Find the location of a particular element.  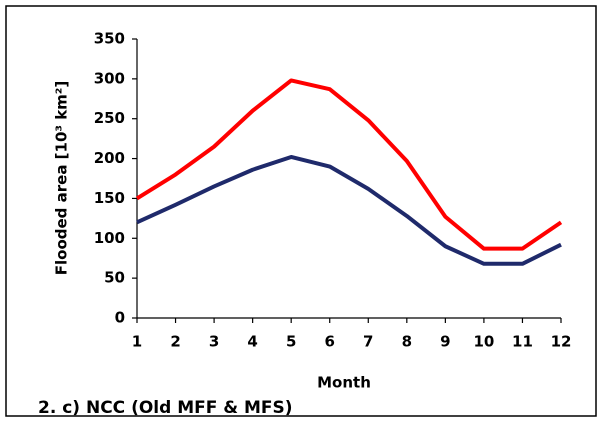

y-tick-label: 0 is located at coordinates (120, 318).